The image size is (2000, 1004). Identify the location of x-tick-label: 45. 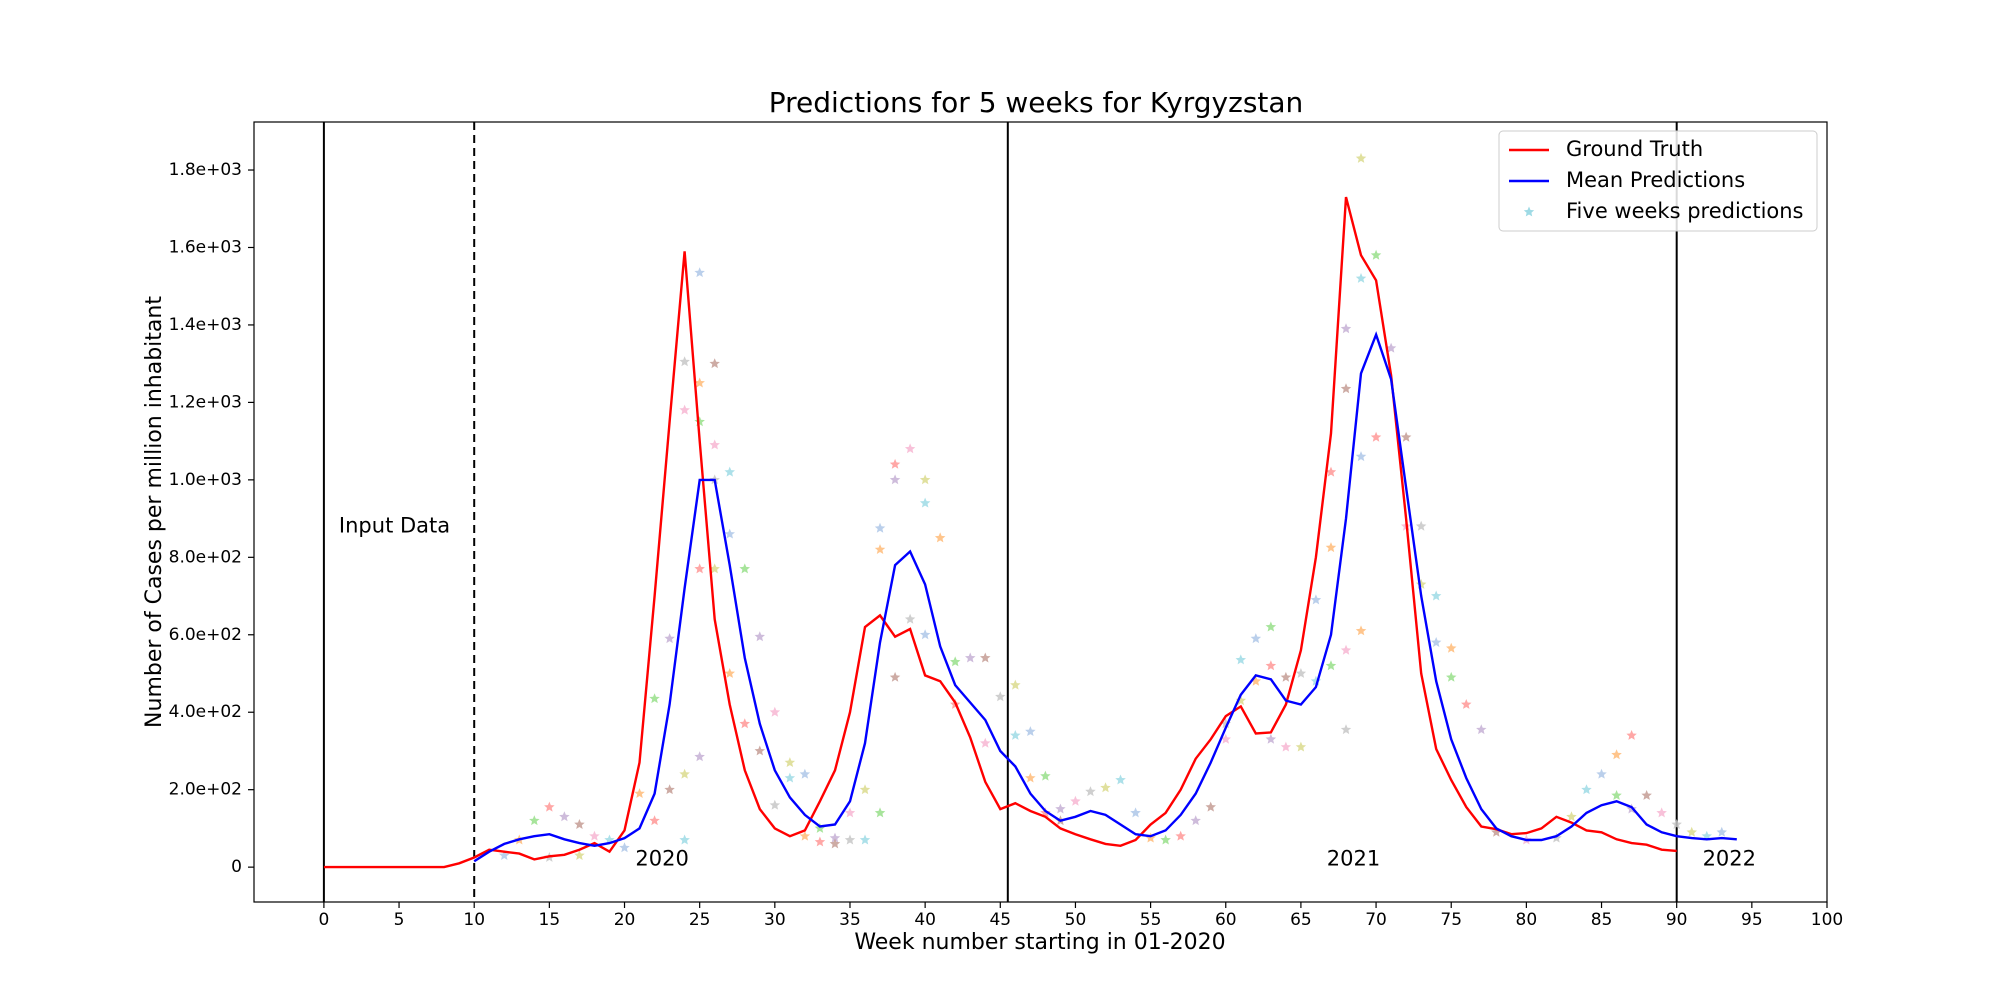
(1000, 920).